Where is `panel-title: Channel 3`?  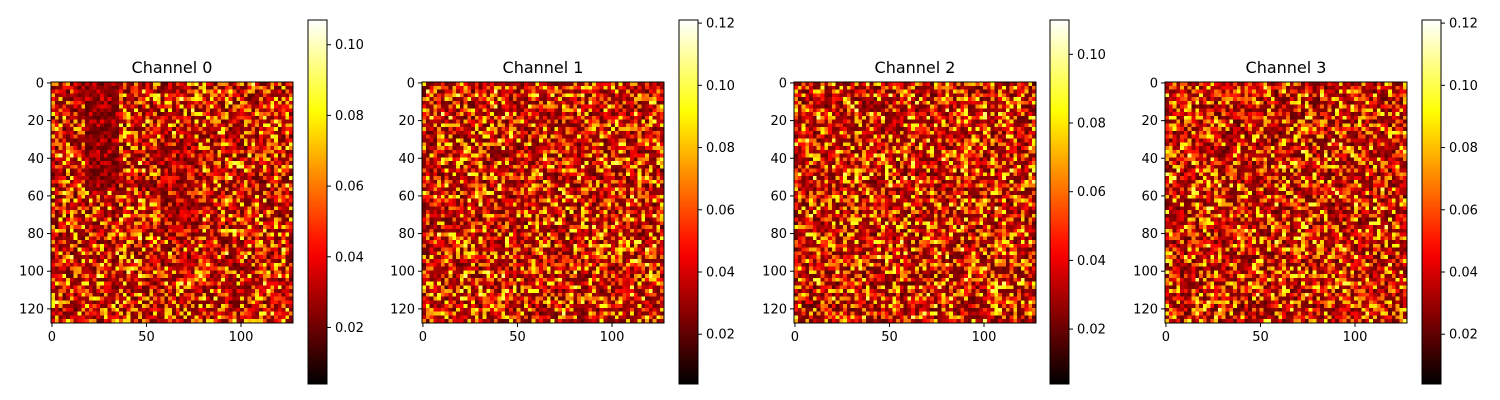 panel-title: Channel 3 is located at coordinates (1286, 67).